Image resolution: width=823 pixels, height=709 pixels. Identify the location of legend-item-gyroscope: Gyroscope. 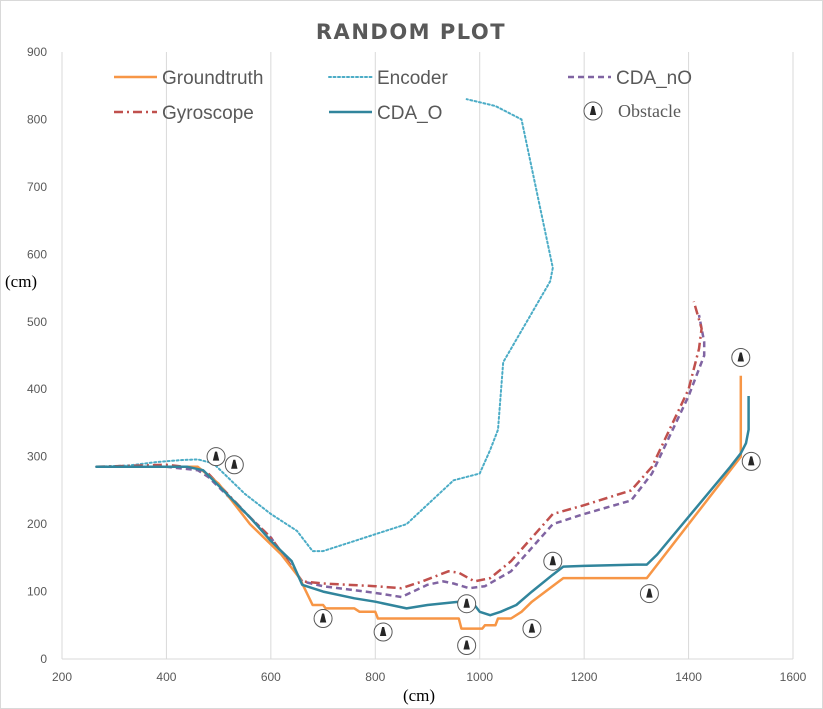
(184, 113).